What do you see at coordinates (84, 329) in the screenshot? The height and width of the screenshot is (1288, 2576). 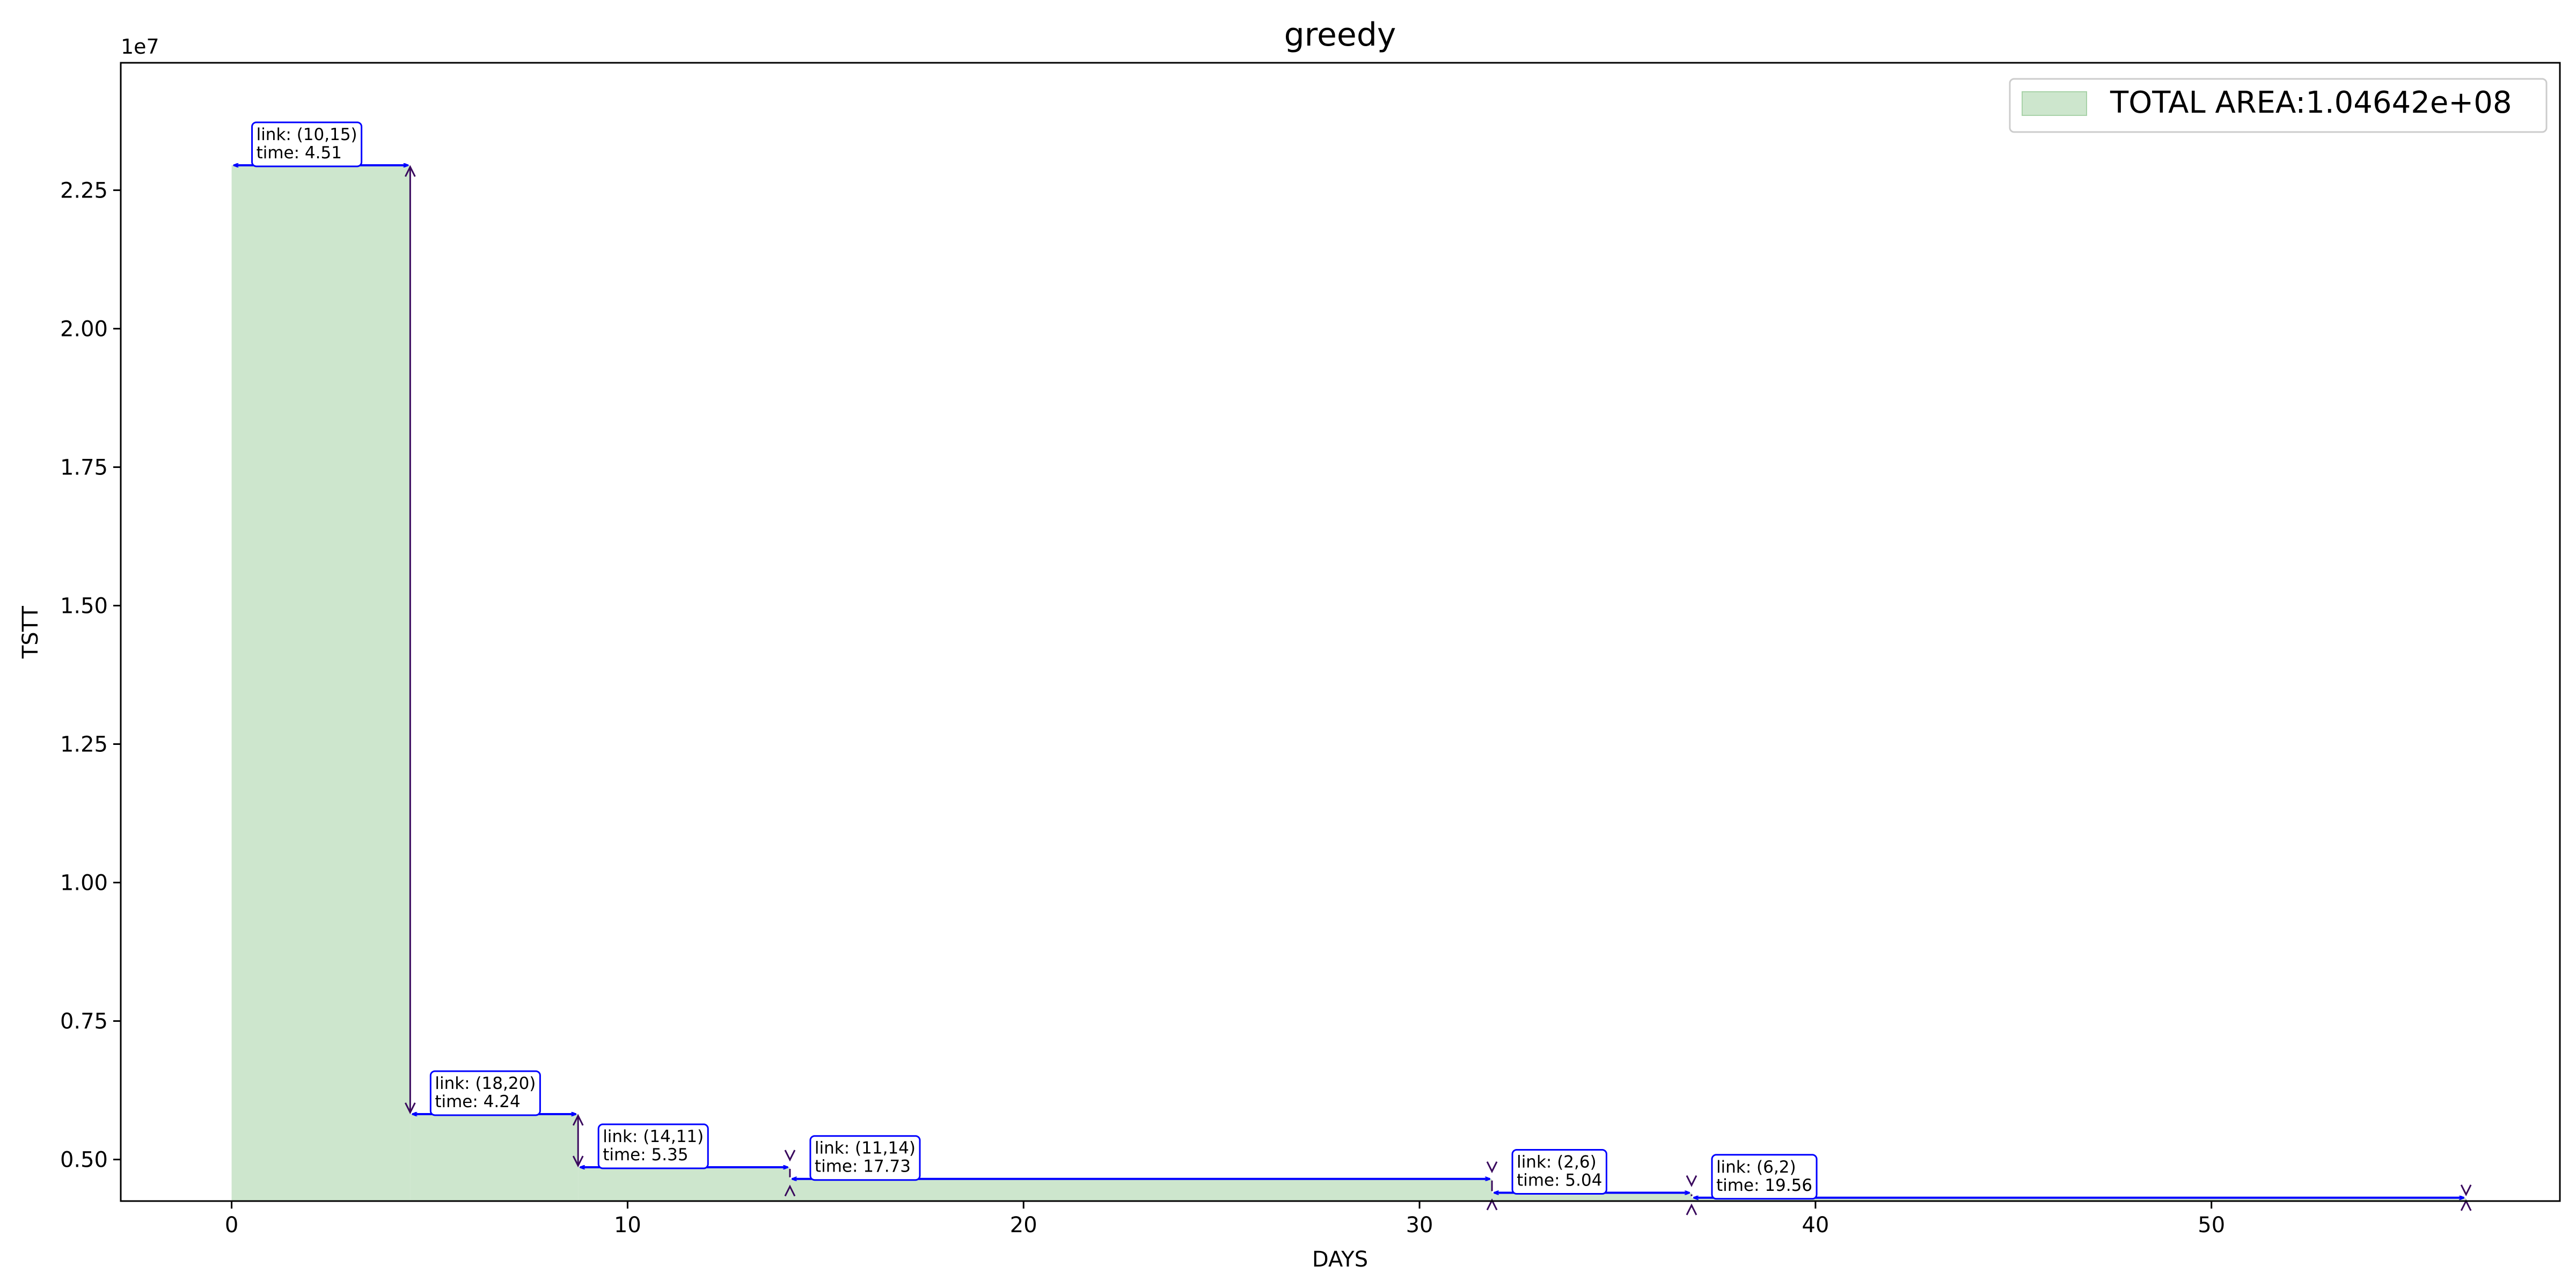 I see `y-tick-label: 2.00` at bounding box center [84, 329].